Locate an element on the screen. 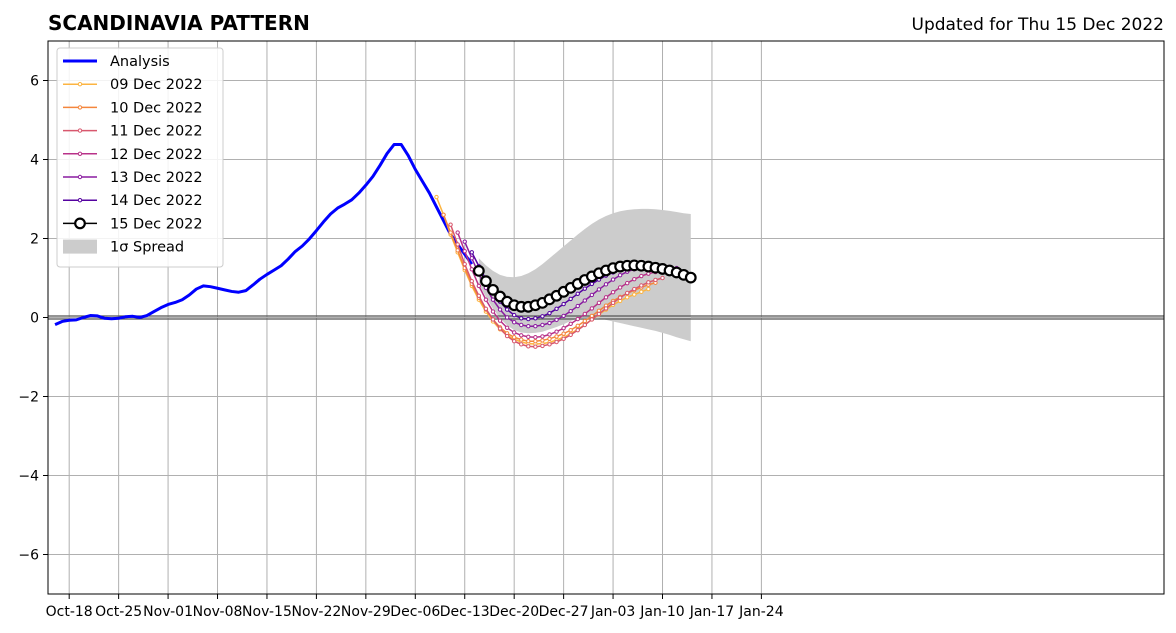 This screenshot has width=1176, height=633. y-tick-label: −2 is located at coordinates (28, 398).